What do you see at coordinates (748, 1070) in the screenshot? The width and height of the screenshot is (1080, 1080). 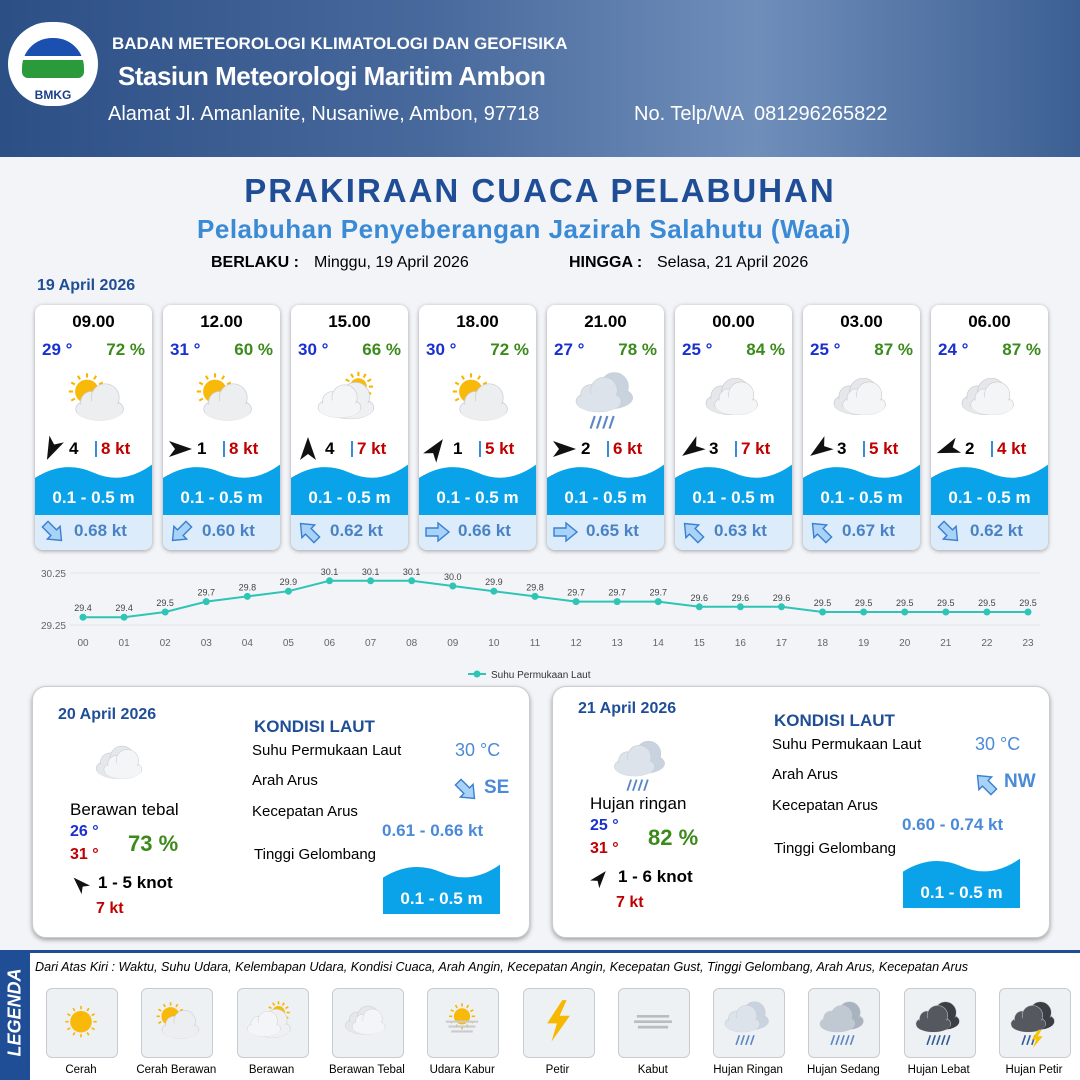 I see `legend-label: Hujan Ringan` at bounding box center [748, 1070].